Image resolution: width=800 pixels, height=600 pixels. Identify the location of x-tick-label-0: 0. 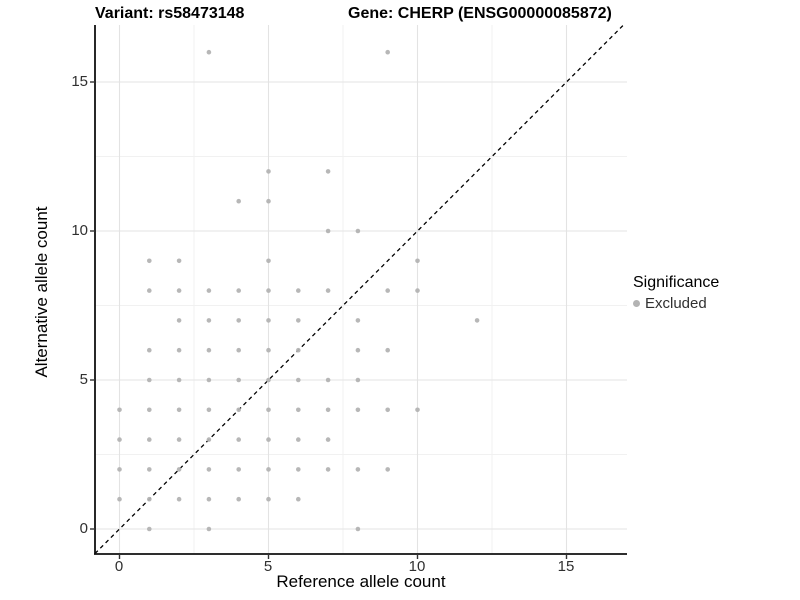
(119, 566).